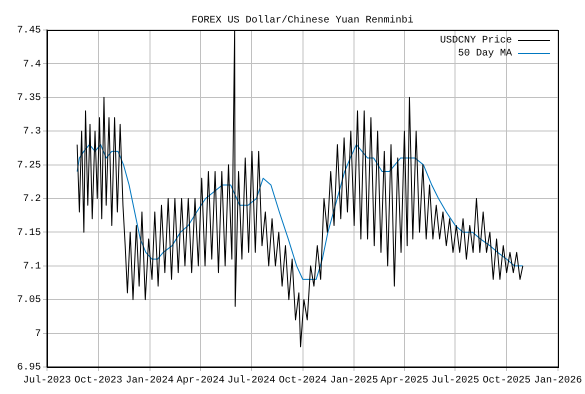 The image size is (585, 394). I want to click on x-tick-label: Jul-2025, so click(455, 380).